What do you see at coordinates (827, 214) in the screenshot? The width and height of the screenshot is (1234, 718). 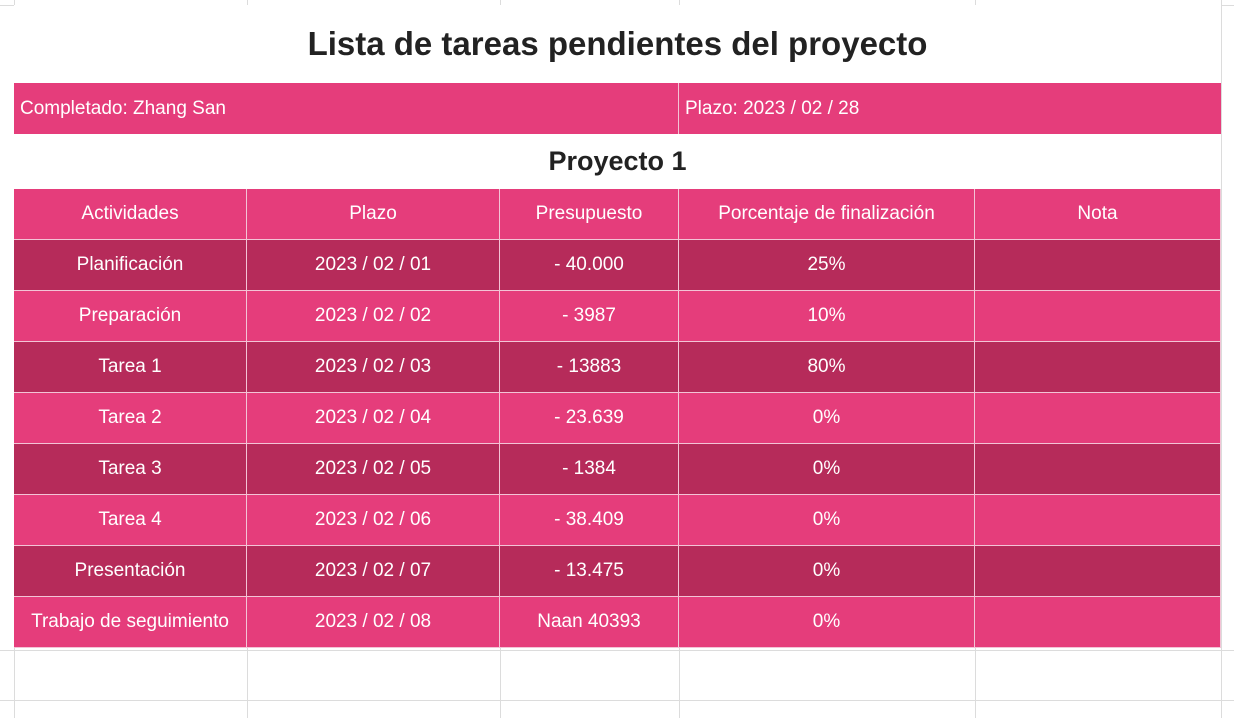 I see `header-completion: Porcentaje de finalización` at bounding box center [827, 214].